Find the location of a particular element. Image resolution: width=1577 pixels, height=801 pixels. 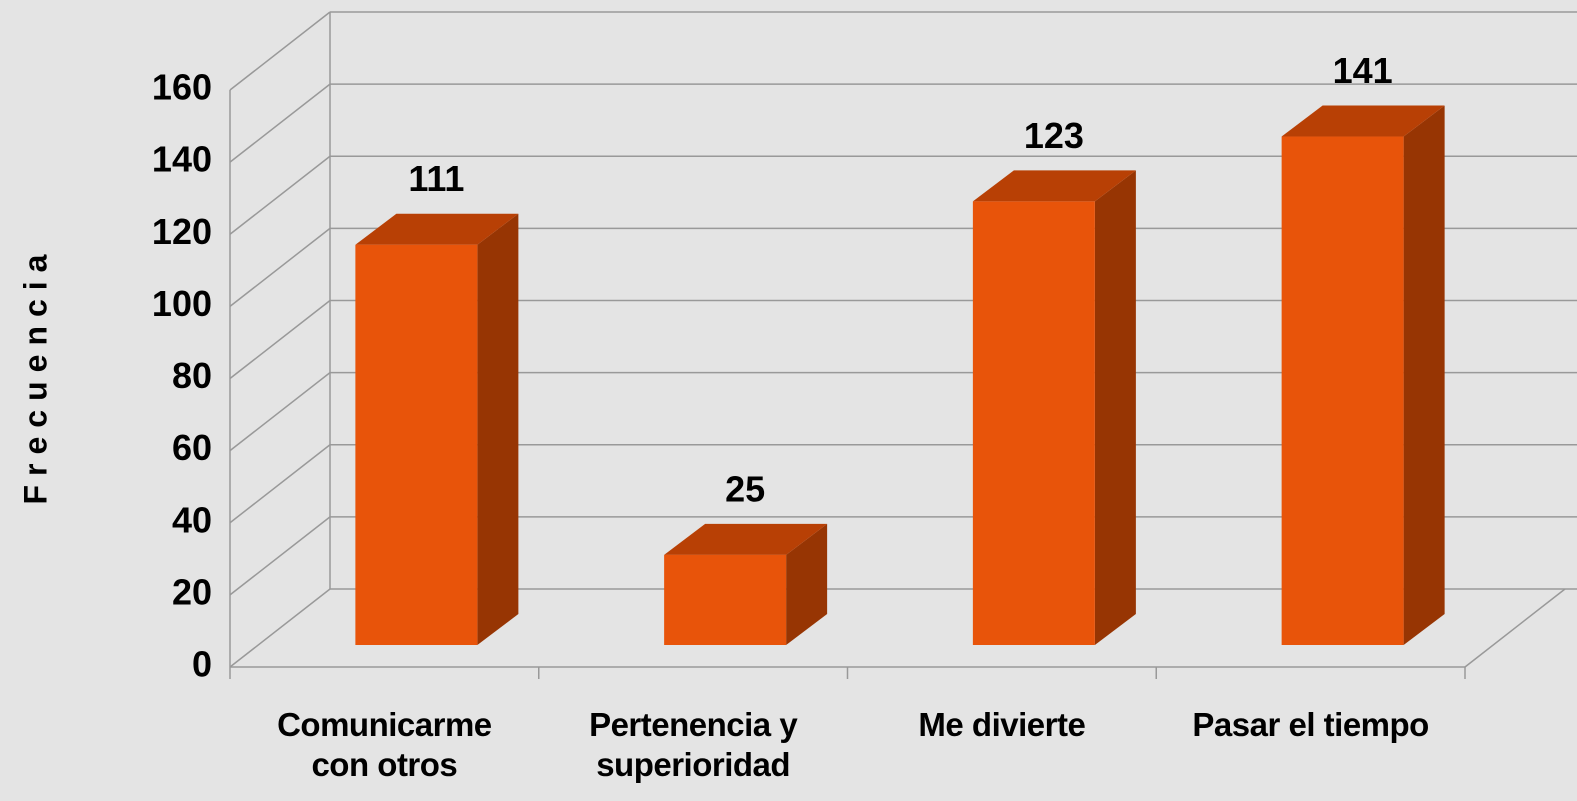

floor-edge is located at coordinates (1515, 628).